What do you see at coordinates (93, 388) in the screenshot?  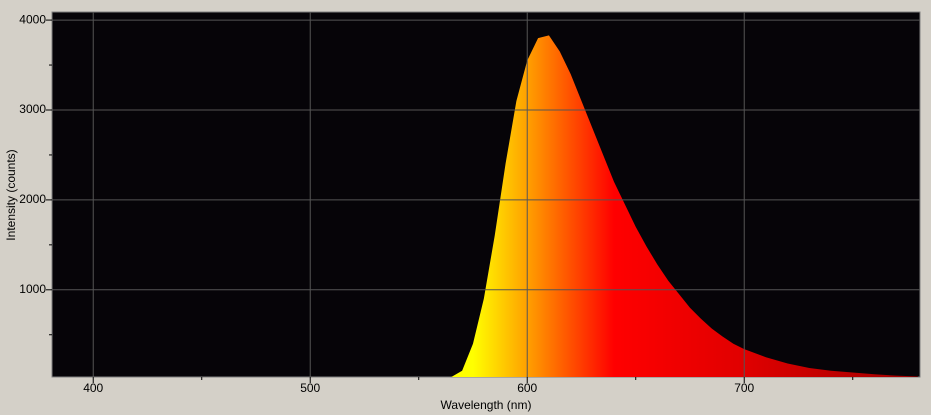 I see `x-tick-label: 400` at bounding box center [93, 388].